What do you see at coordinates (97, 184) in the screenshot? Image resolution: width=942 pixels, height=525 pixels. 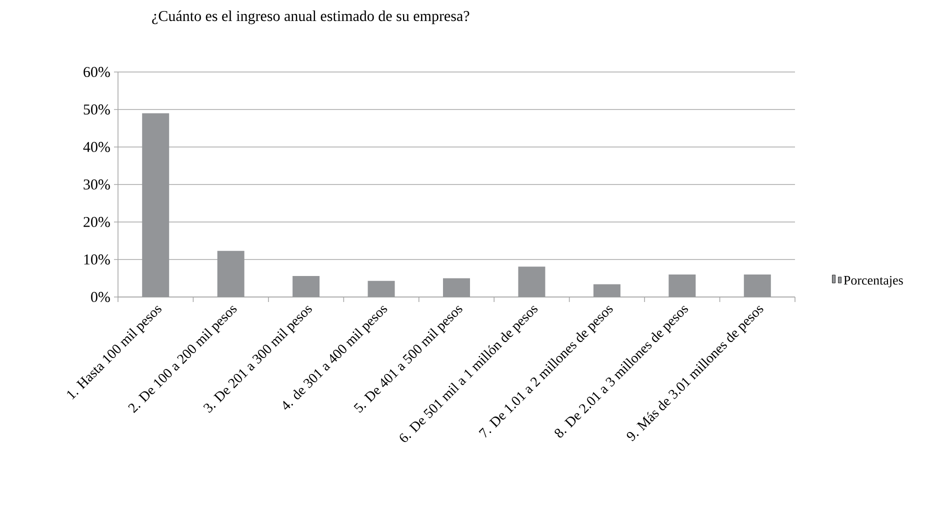 I see `y-tick-label: 30%` at bounding box center [97, 184].